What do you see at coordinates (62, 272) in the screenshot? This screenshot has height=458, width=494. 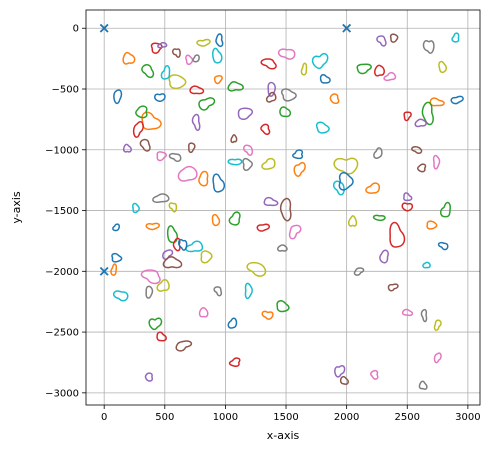 I see `y-tick-label: −2000` at bounding box center [62, 272].